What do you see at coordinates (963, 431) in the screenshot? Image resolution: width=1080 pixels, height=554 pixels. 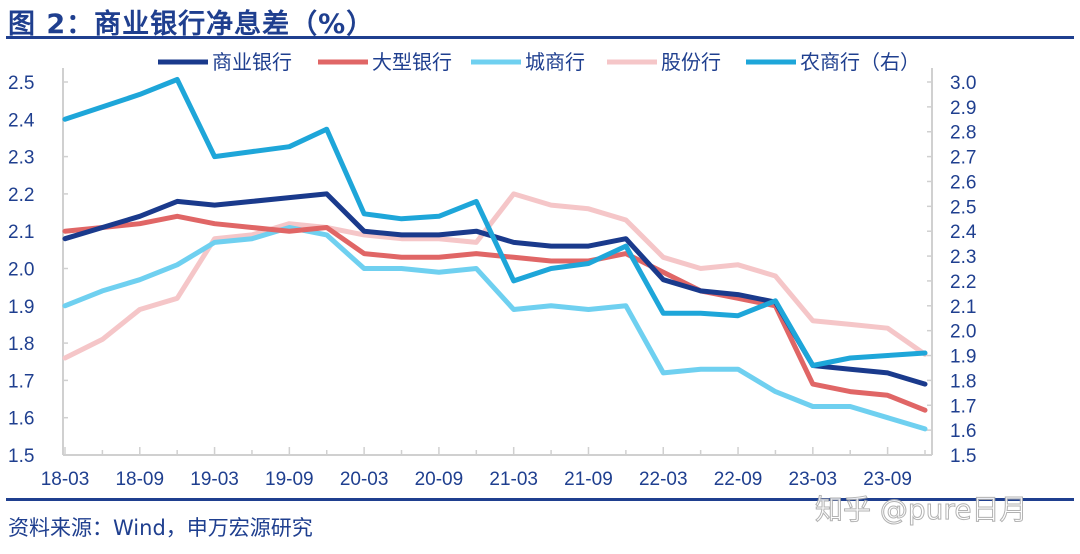 I see `right-tick-label: 1.6` at bounding box center [963, 431].